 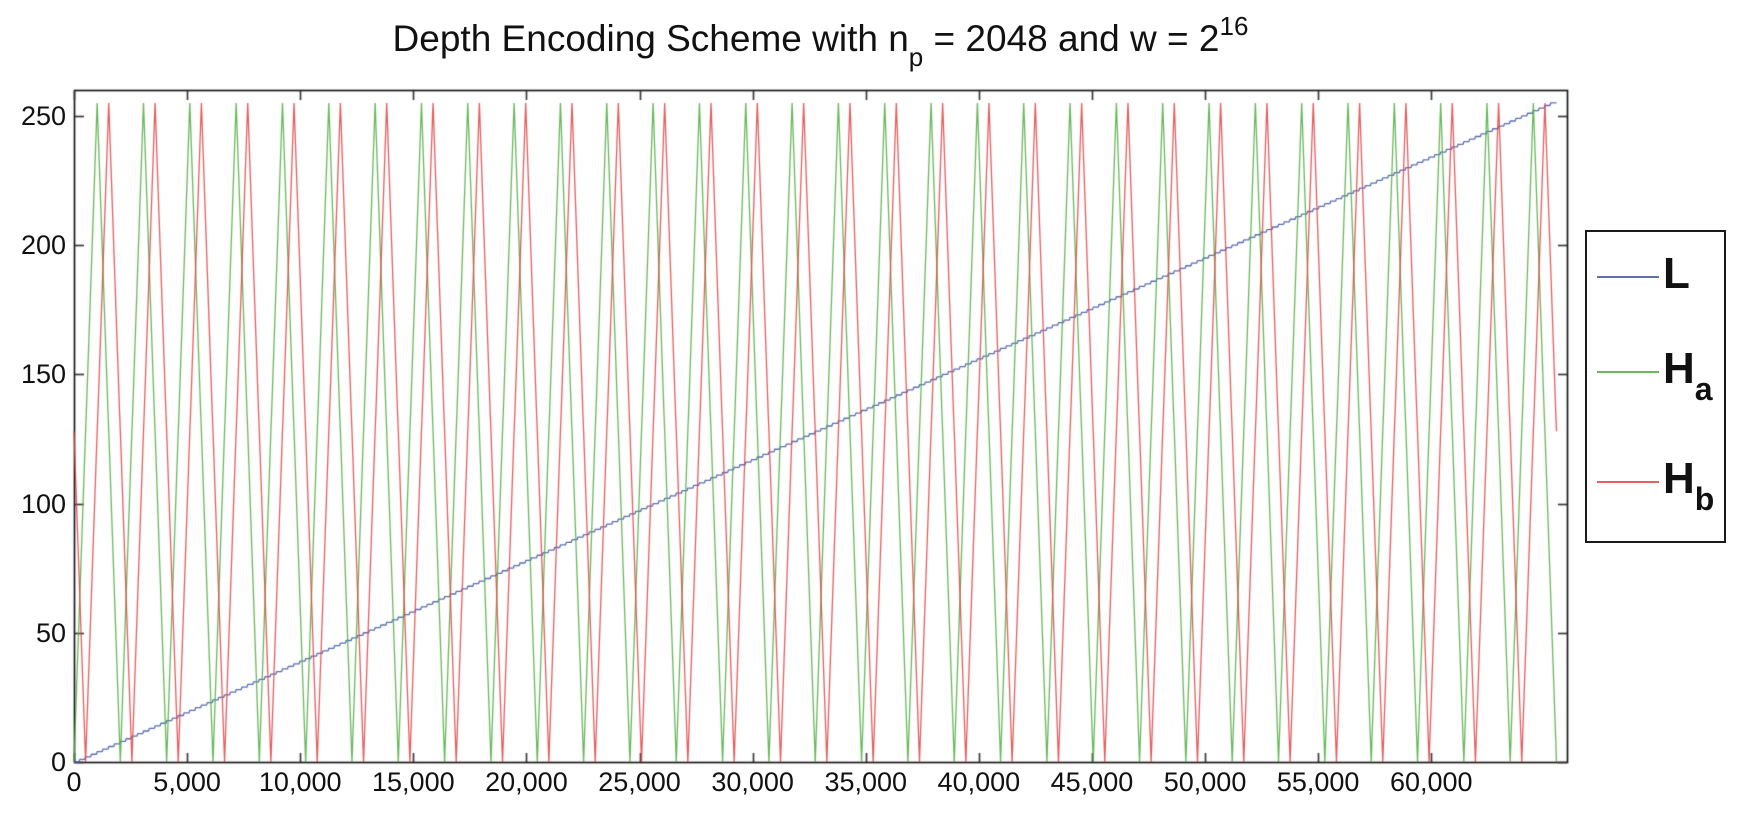 What do you see at coordinates (1628, 277) in the screenshot?
I see `legend-line-sample-L` at bounding box center [1628, 277].